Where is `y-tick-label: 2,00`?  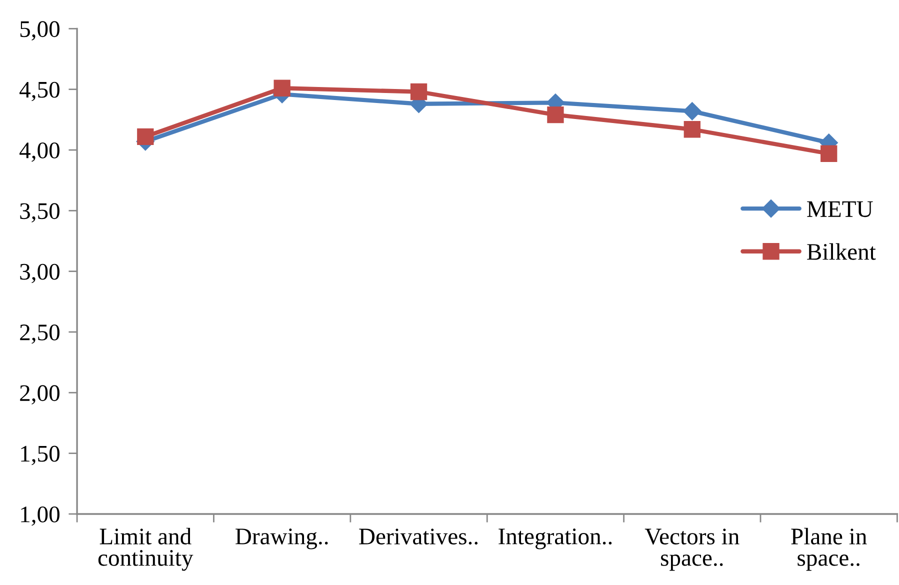
y-tick-label: 2,00 is located at coordinates (40, 394).